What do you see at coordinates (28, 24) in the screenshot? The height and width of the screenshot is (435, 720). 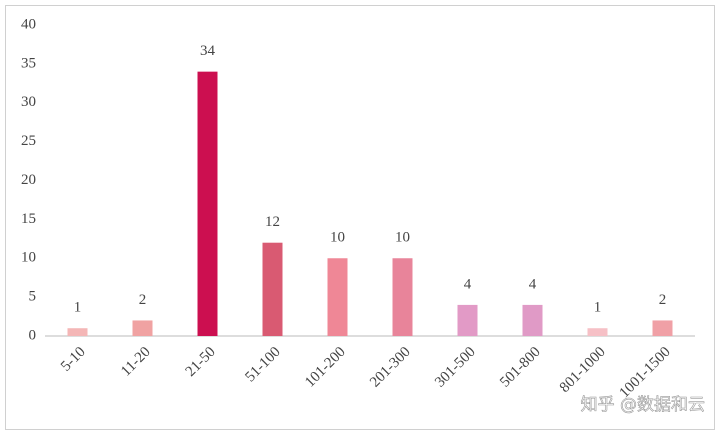 I see `y-tick-label: 40` at bounding box center [28, 24].